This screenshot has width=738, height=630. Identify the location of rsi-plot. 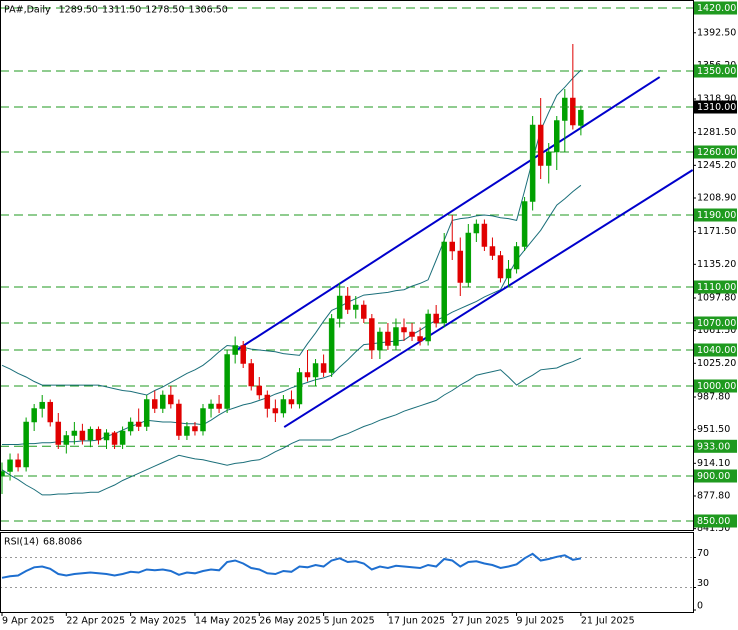
(347, 570).